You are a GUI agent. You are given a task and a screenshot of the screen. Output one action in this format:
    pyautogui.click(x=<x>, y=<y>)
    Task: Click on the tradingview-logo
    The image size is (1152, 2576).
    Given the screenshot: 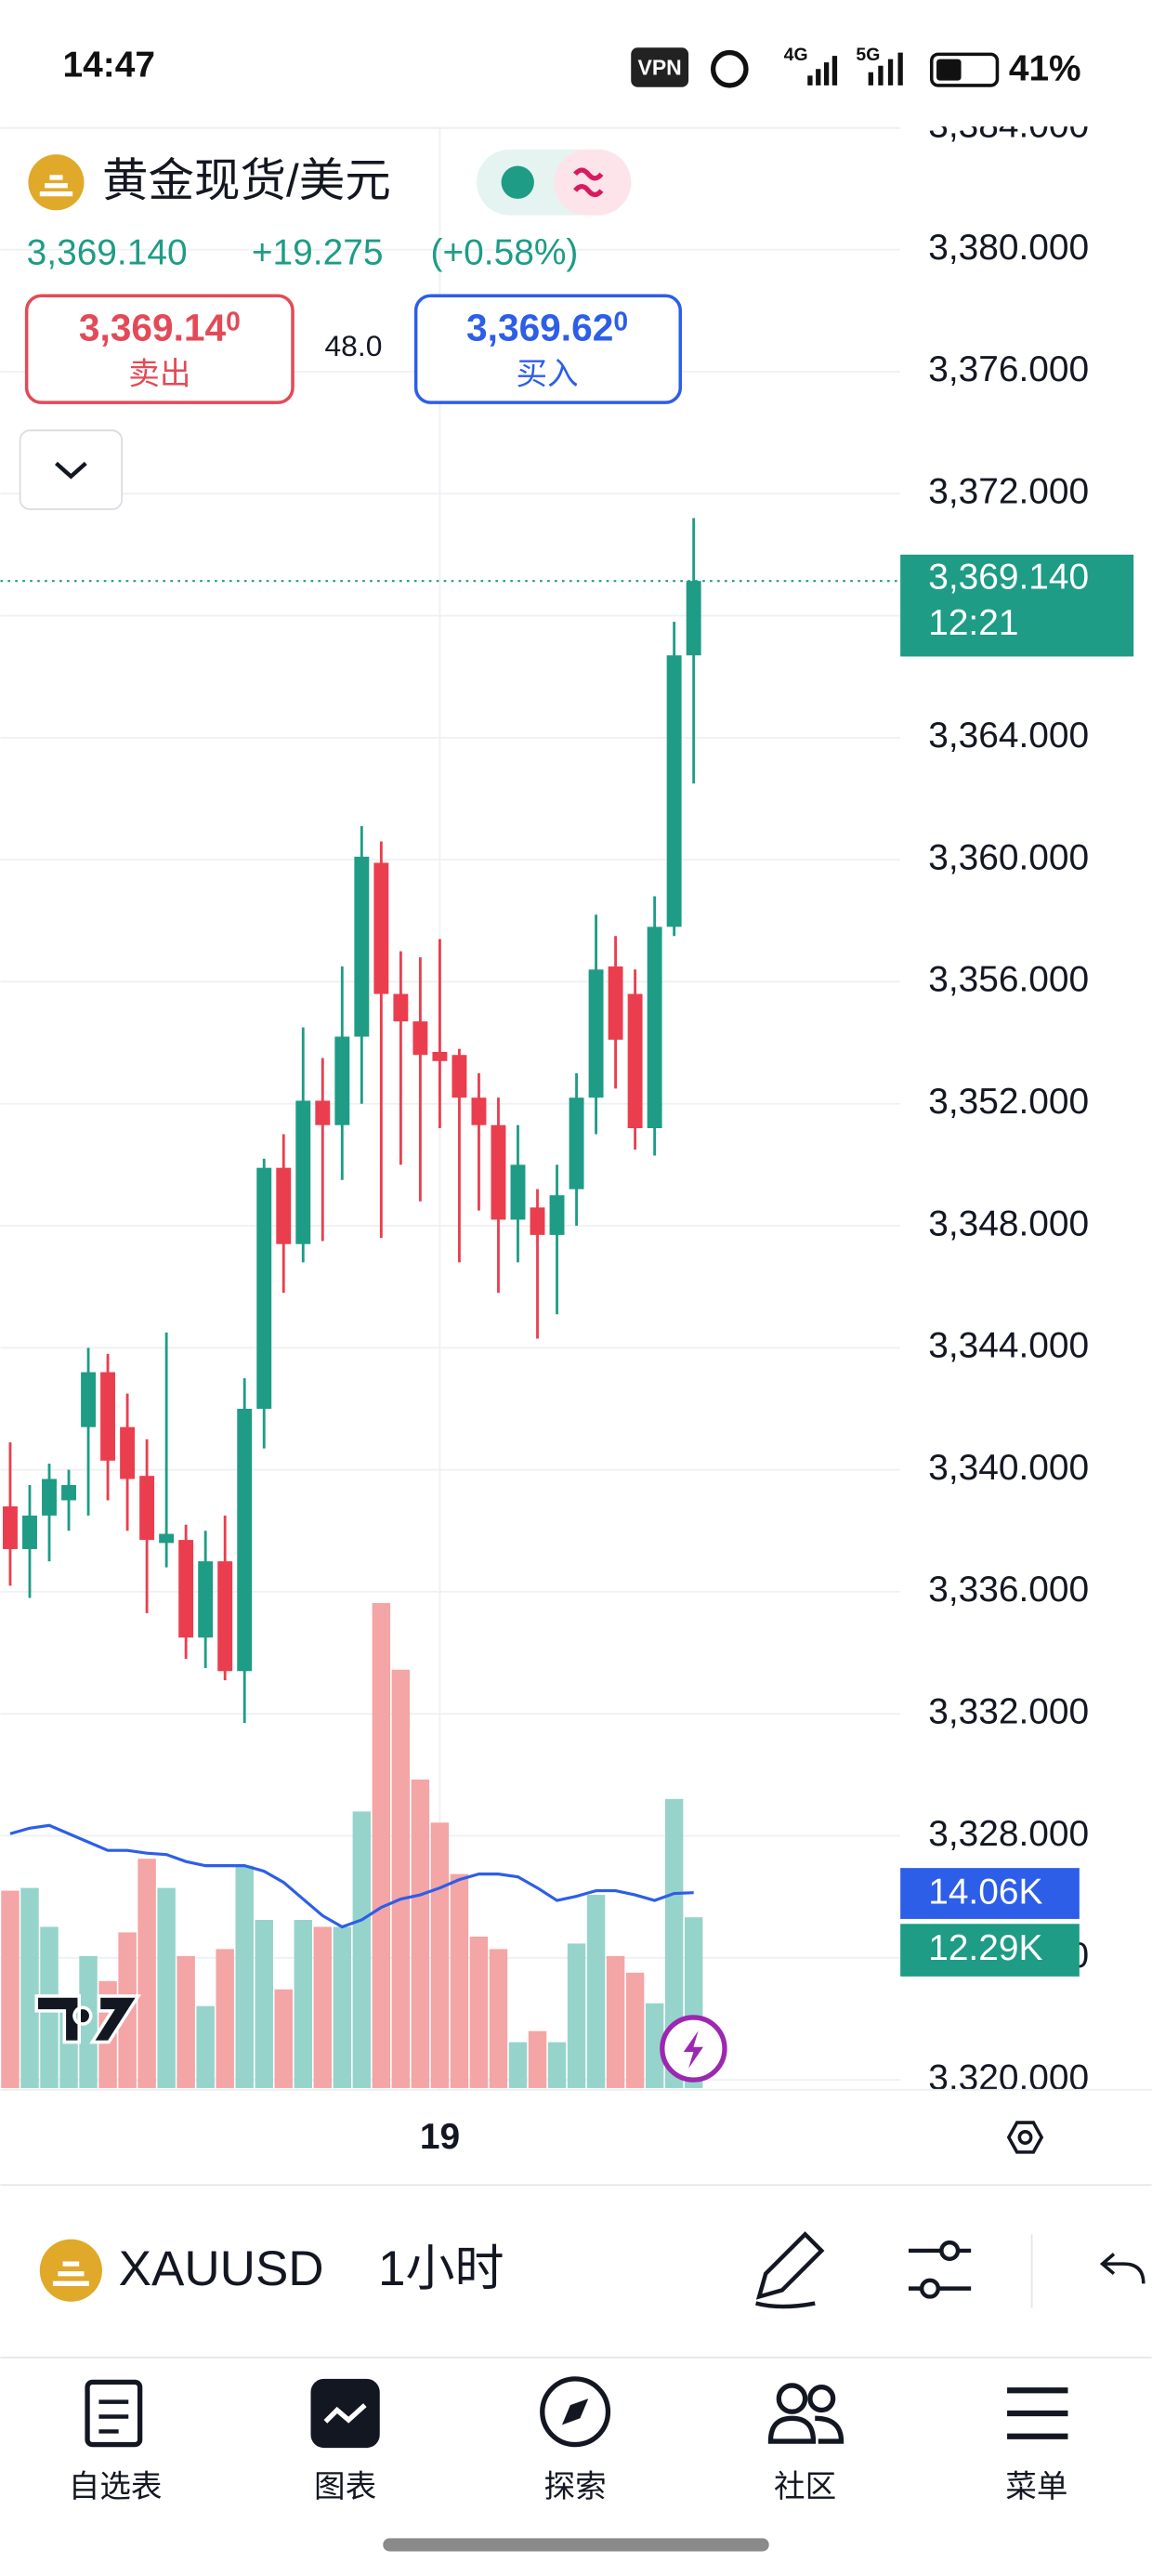 What is the action you would take?
    pyautogui.click(x=88, y=2019)
    